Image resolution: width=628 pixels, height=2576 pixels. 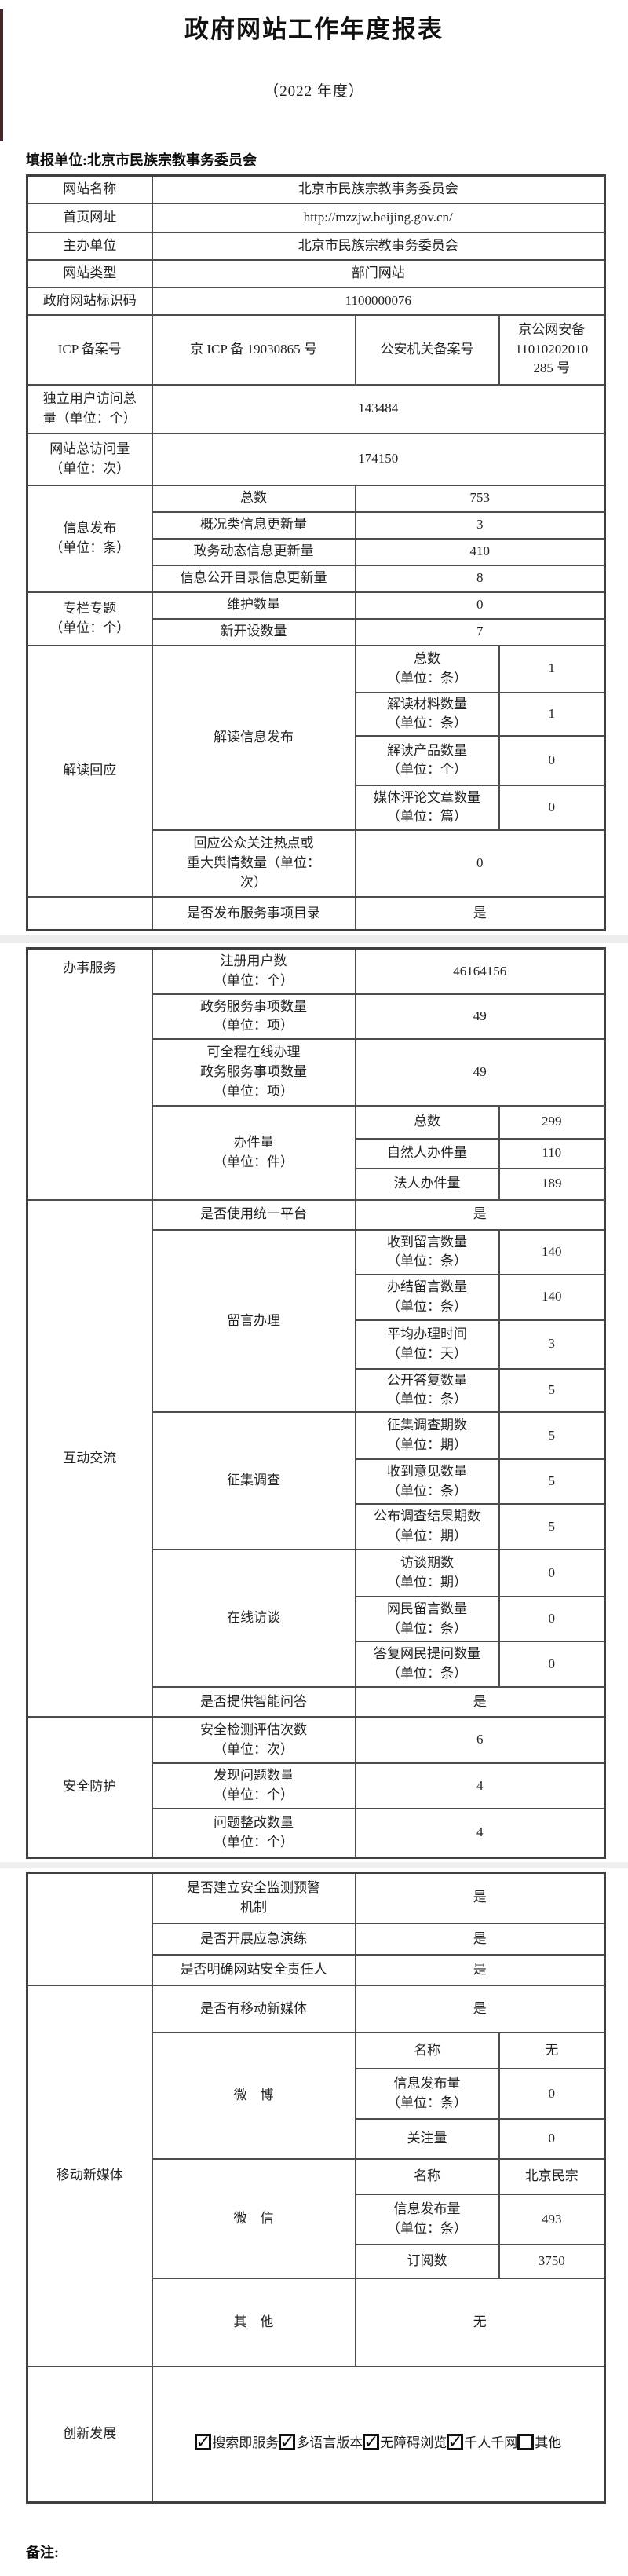 What do you see at coordinates (480, 971) in the screenshot?
I see `registered-users-value: 46164156` at bounding box center [480, 971].